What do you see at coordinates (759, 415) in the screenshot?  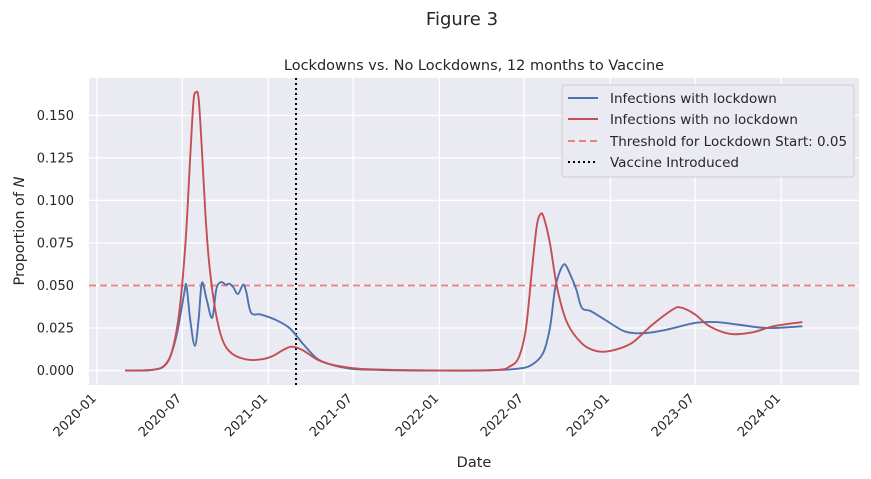 I see `x-tick-label: 2024-01` at bounding box center [759, 415].